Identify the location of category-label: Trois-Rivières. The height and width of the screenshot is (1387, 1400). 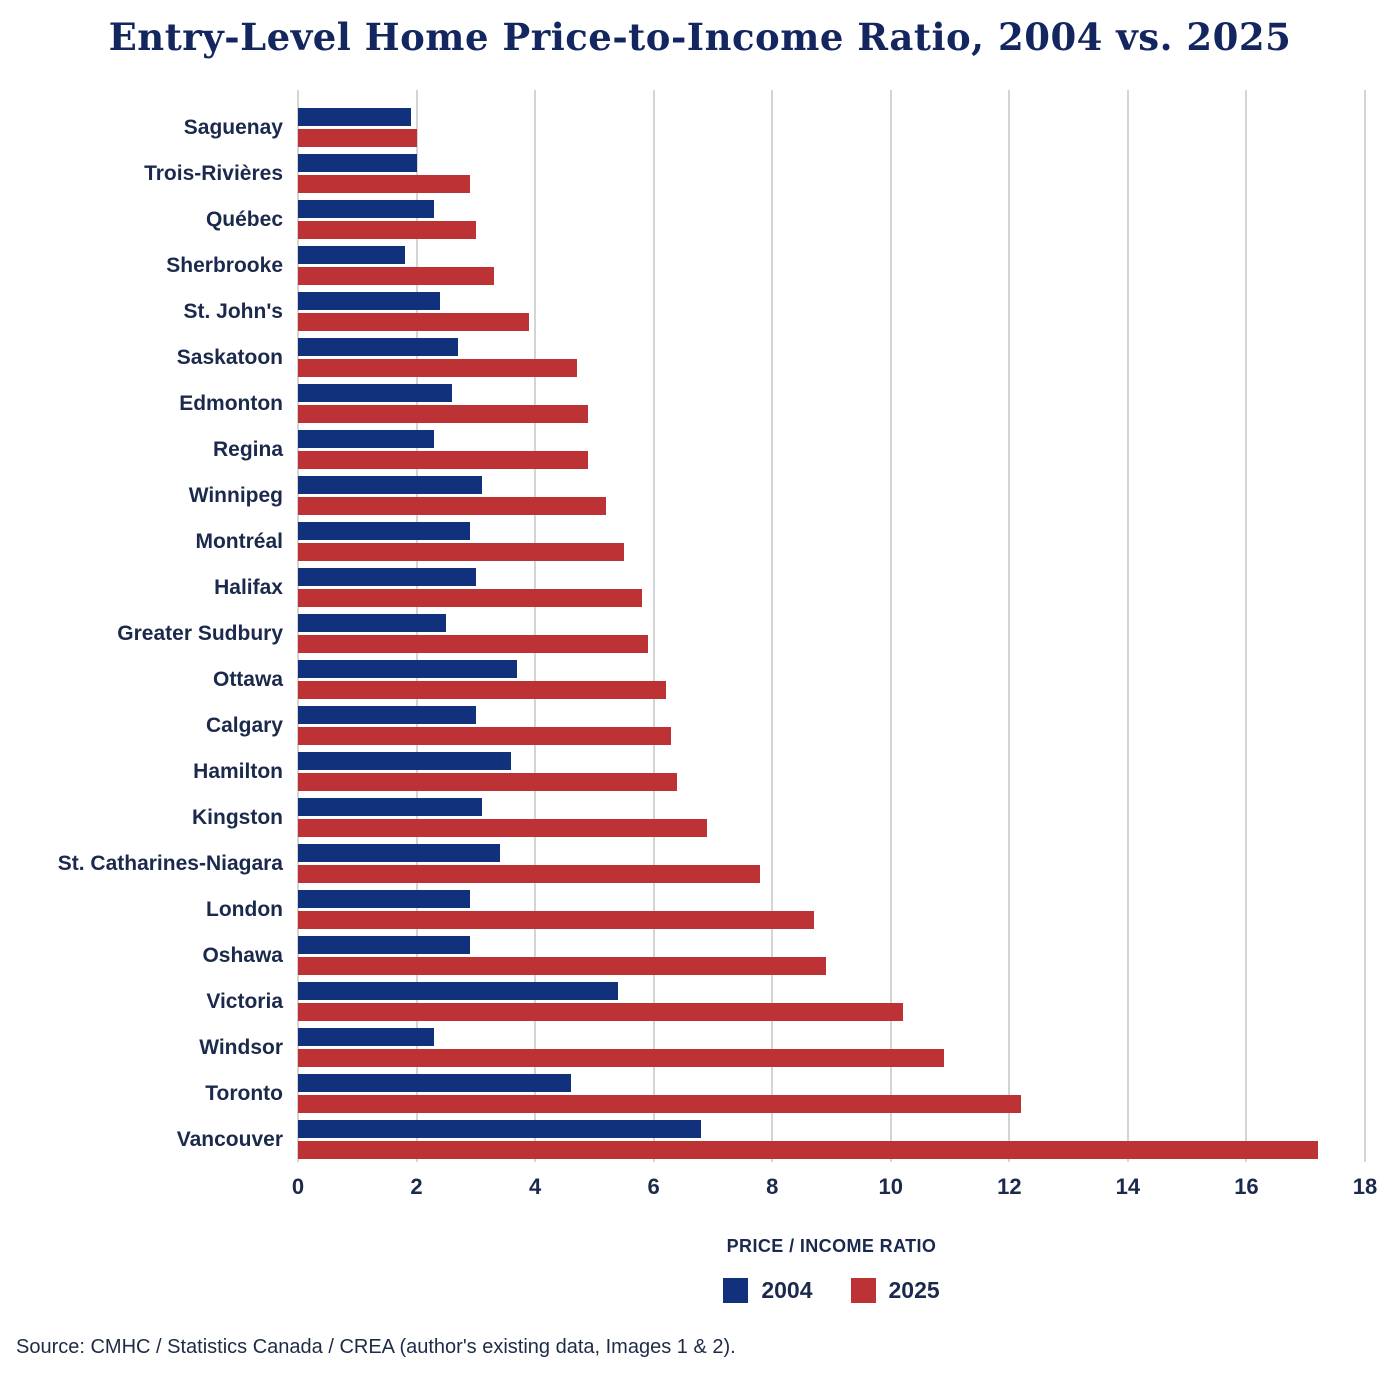
(213, 173).